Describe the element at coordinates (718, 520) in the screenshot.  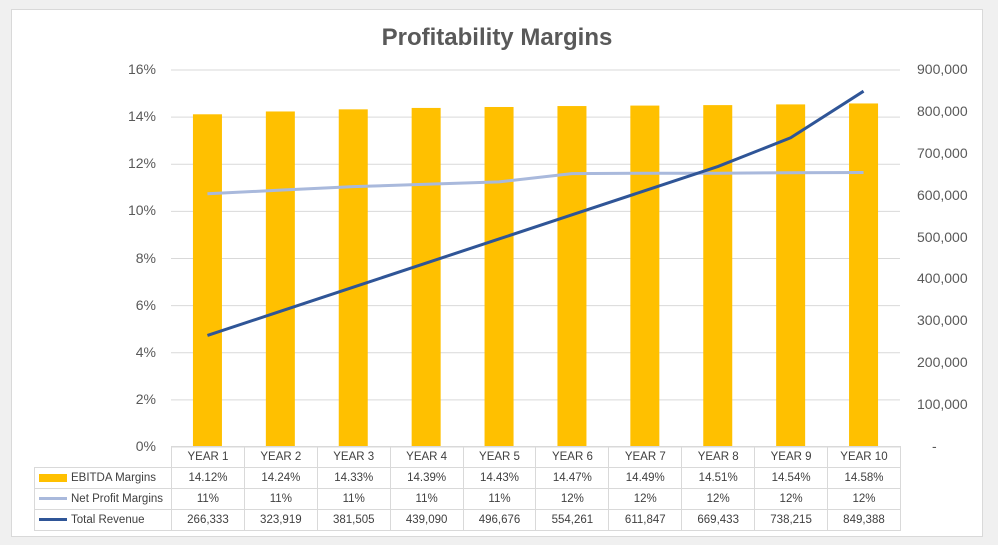
I see `table-cell: 669,433` at that location.